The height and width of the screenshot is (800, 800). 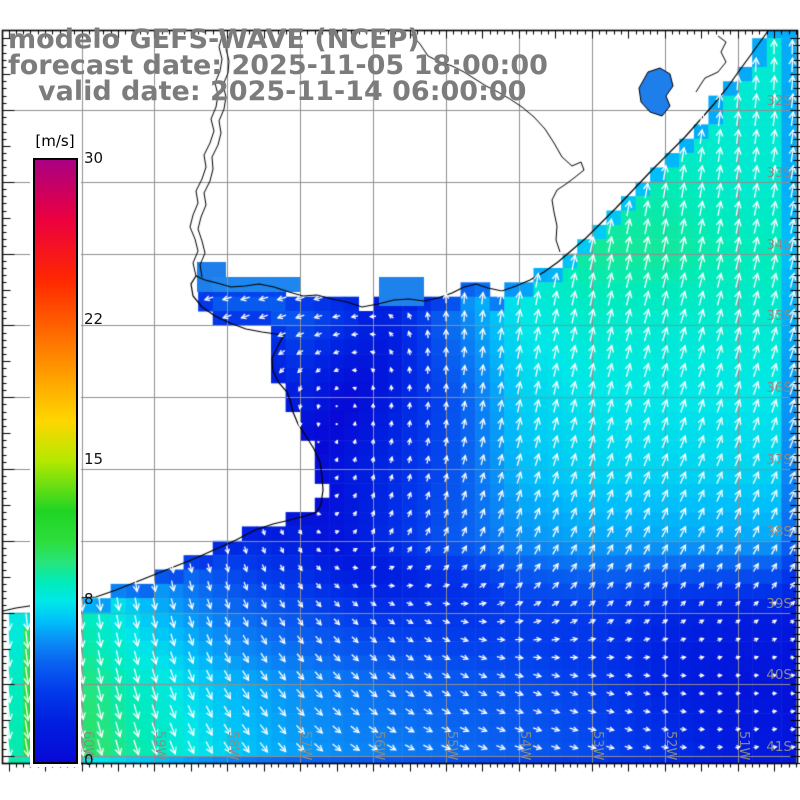 What do you see at coordinates (779, 747) in the screenshot?
I see `lat-label-41S: 41S` at bounding box center [779, 747].